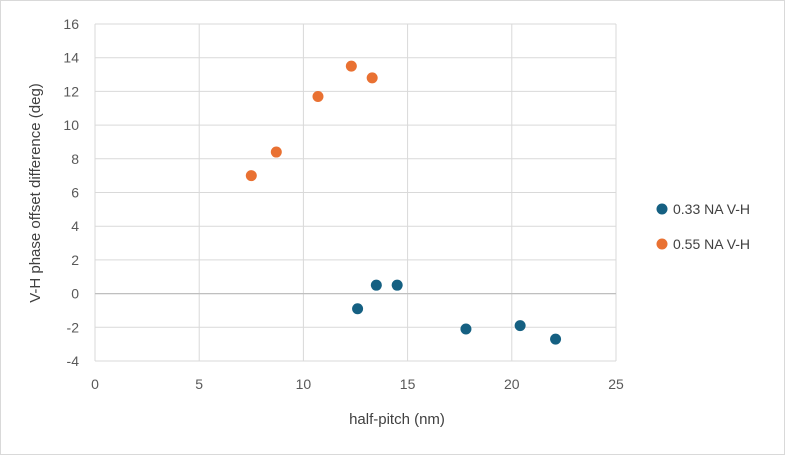  I want to click on y-tick-label: -2, so click(73, 327).